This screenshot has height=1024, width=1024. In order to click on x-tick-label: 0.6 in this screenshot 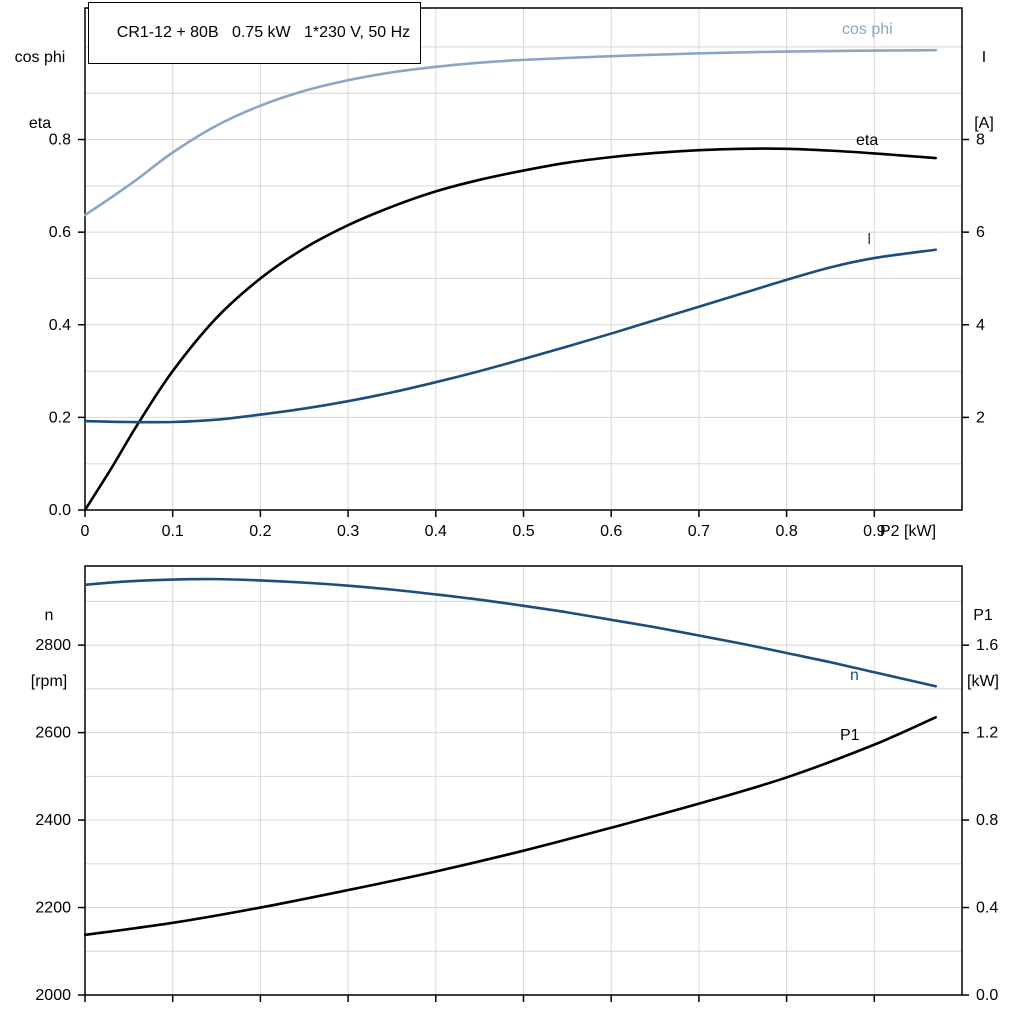, I will do `click(611, 531)`.